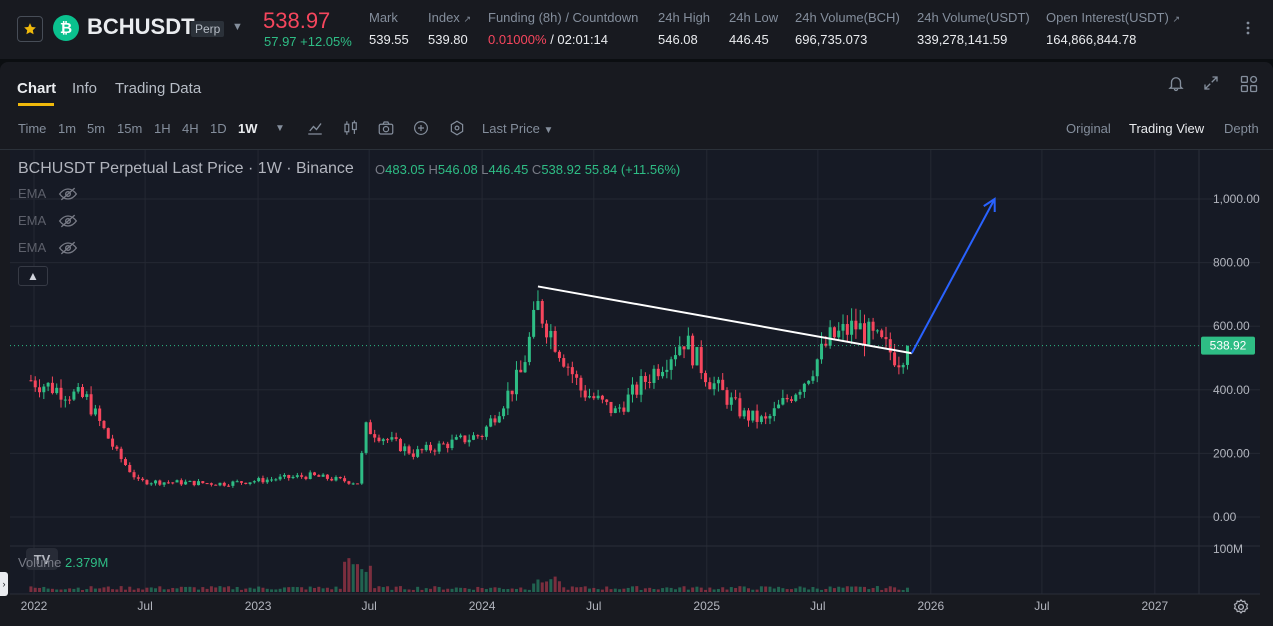 This screenshot has width=1273, height=626. What do you see at coordinates (48, 247) in the screenshot?
I see `indicator-ema-3: EMA` at bounding box center [48, 247].